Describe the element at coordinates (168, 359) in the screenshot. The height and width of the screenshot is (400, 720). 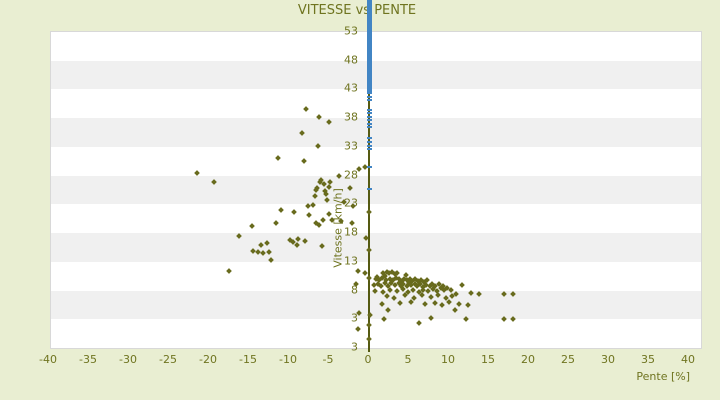
I see `x-tick-label: -25` at that location.